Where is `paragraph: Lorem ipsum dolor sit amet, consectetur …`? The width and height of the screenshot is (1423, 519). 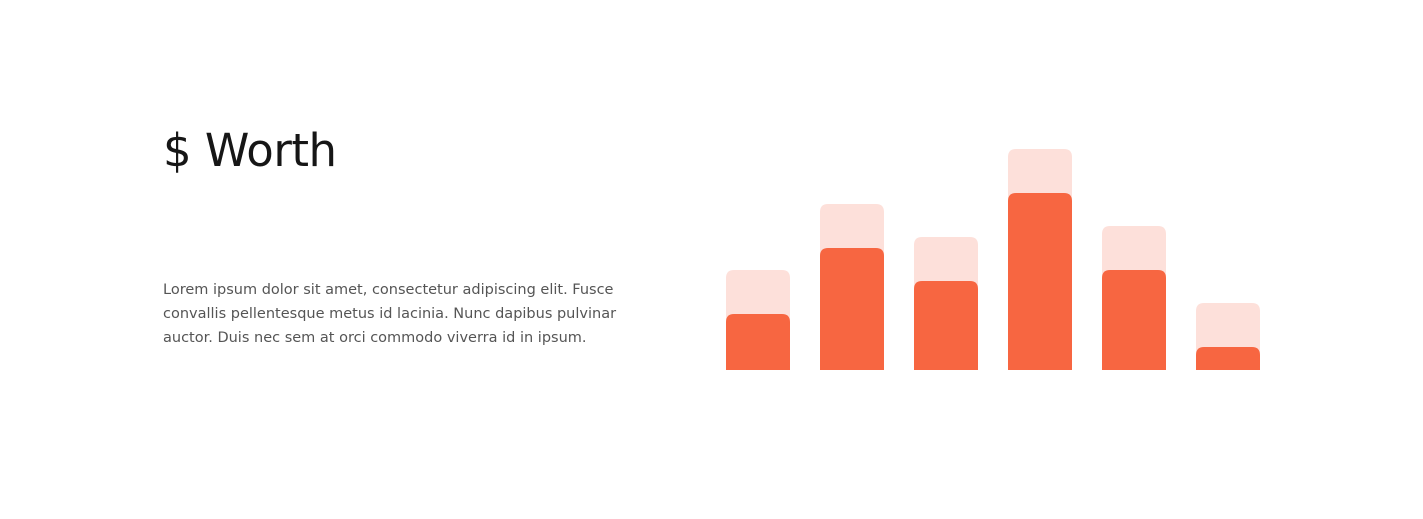
paragraph: Lorem ipsum dolor sit amet, consectetur … is located at coordinates (389, 314).